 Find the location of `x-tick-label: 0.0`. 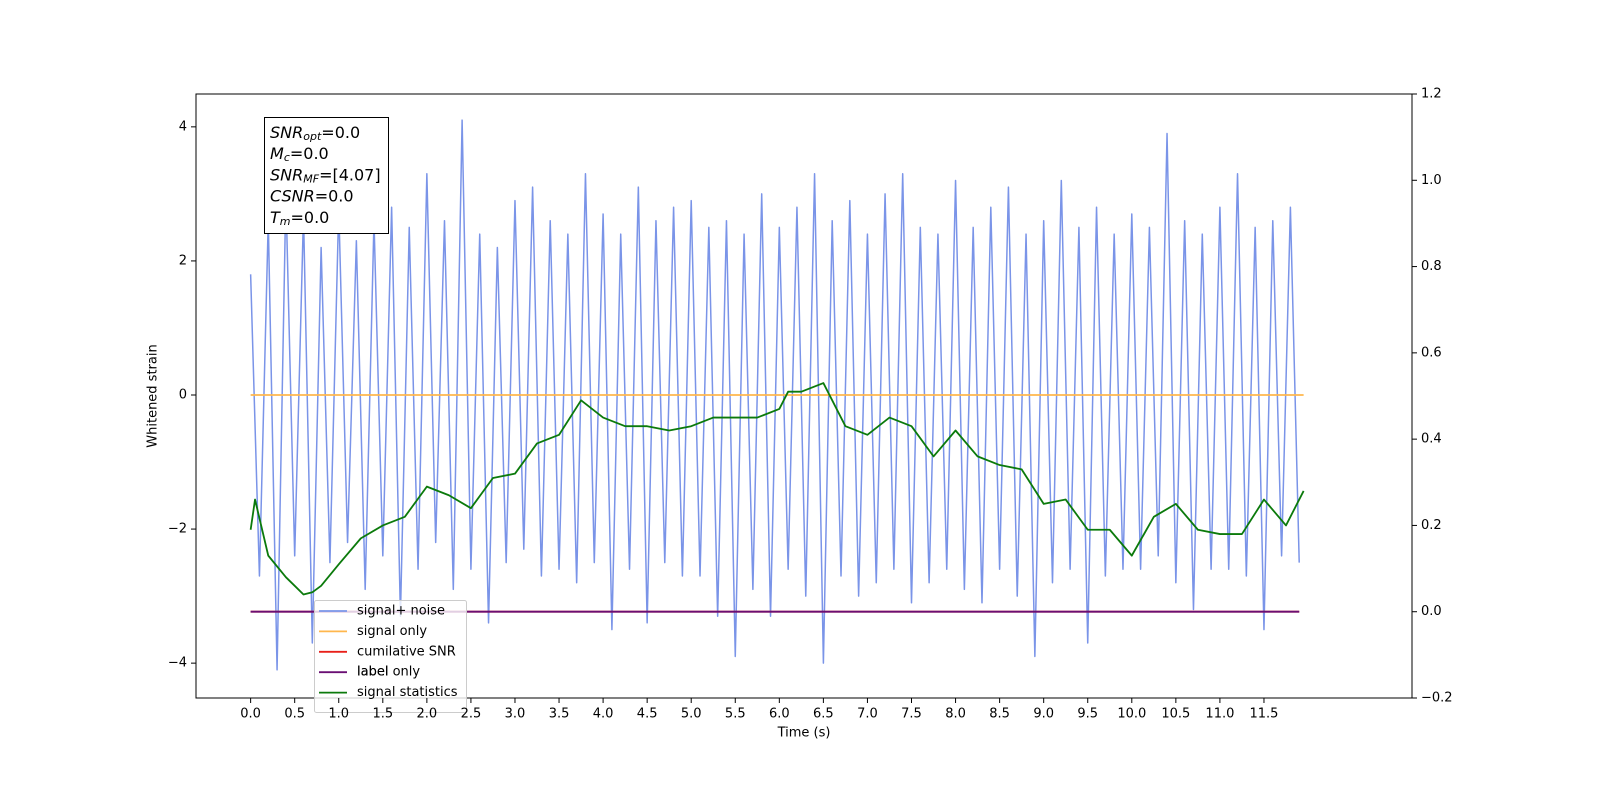

x-tick-label: 0.0 is located at coordinates (250, 714).